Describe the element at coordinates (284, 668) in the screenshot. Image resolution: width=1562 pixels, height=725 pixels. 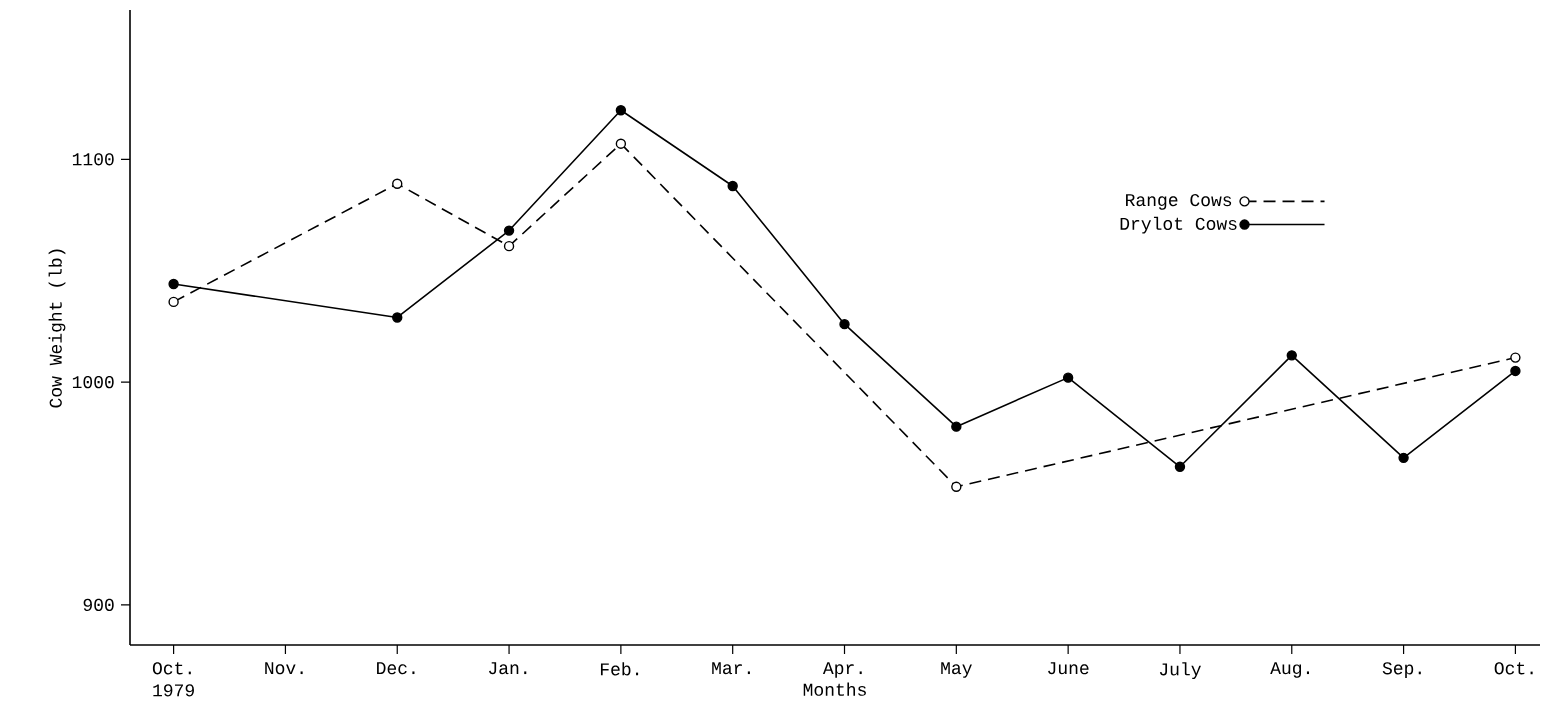
I see `x-tick-label: Nov.` at that location.